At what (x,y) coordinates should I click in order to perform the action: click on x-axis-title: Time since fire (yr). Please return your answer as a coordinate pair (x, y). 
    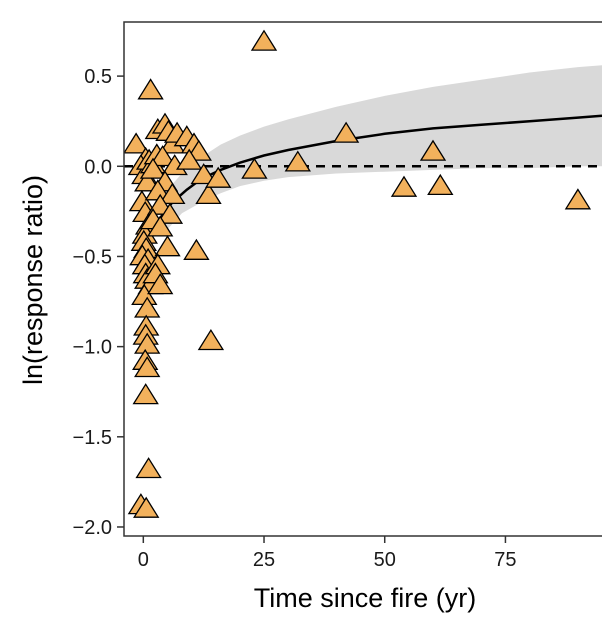
    Looking at the image, I should click on (365, 598).